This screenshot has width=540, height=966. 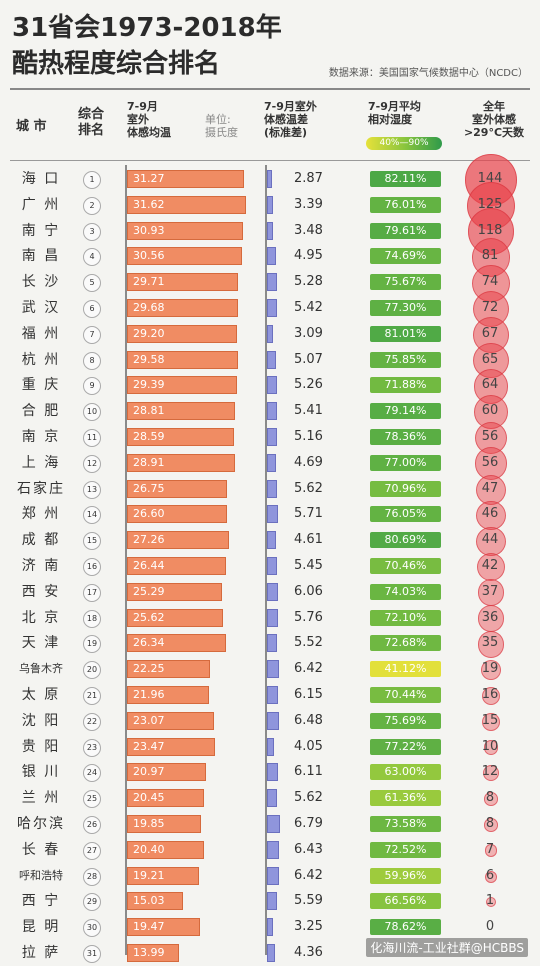 What do you see at coordinates (405, 385) in the screenshot?
I see `humidity-value: 71.88%` at bounding box center [405, 385].